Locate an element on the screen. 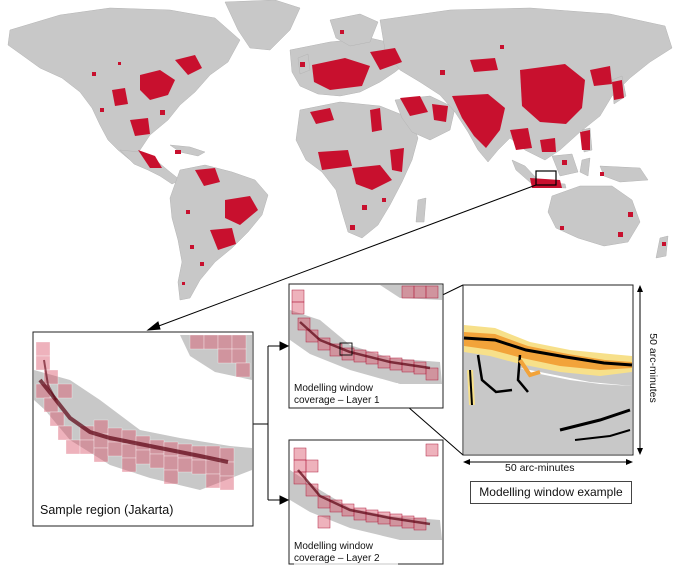 This screenshot has height=566, width=685. sample-region-panel is located at coordinates (143, 429).